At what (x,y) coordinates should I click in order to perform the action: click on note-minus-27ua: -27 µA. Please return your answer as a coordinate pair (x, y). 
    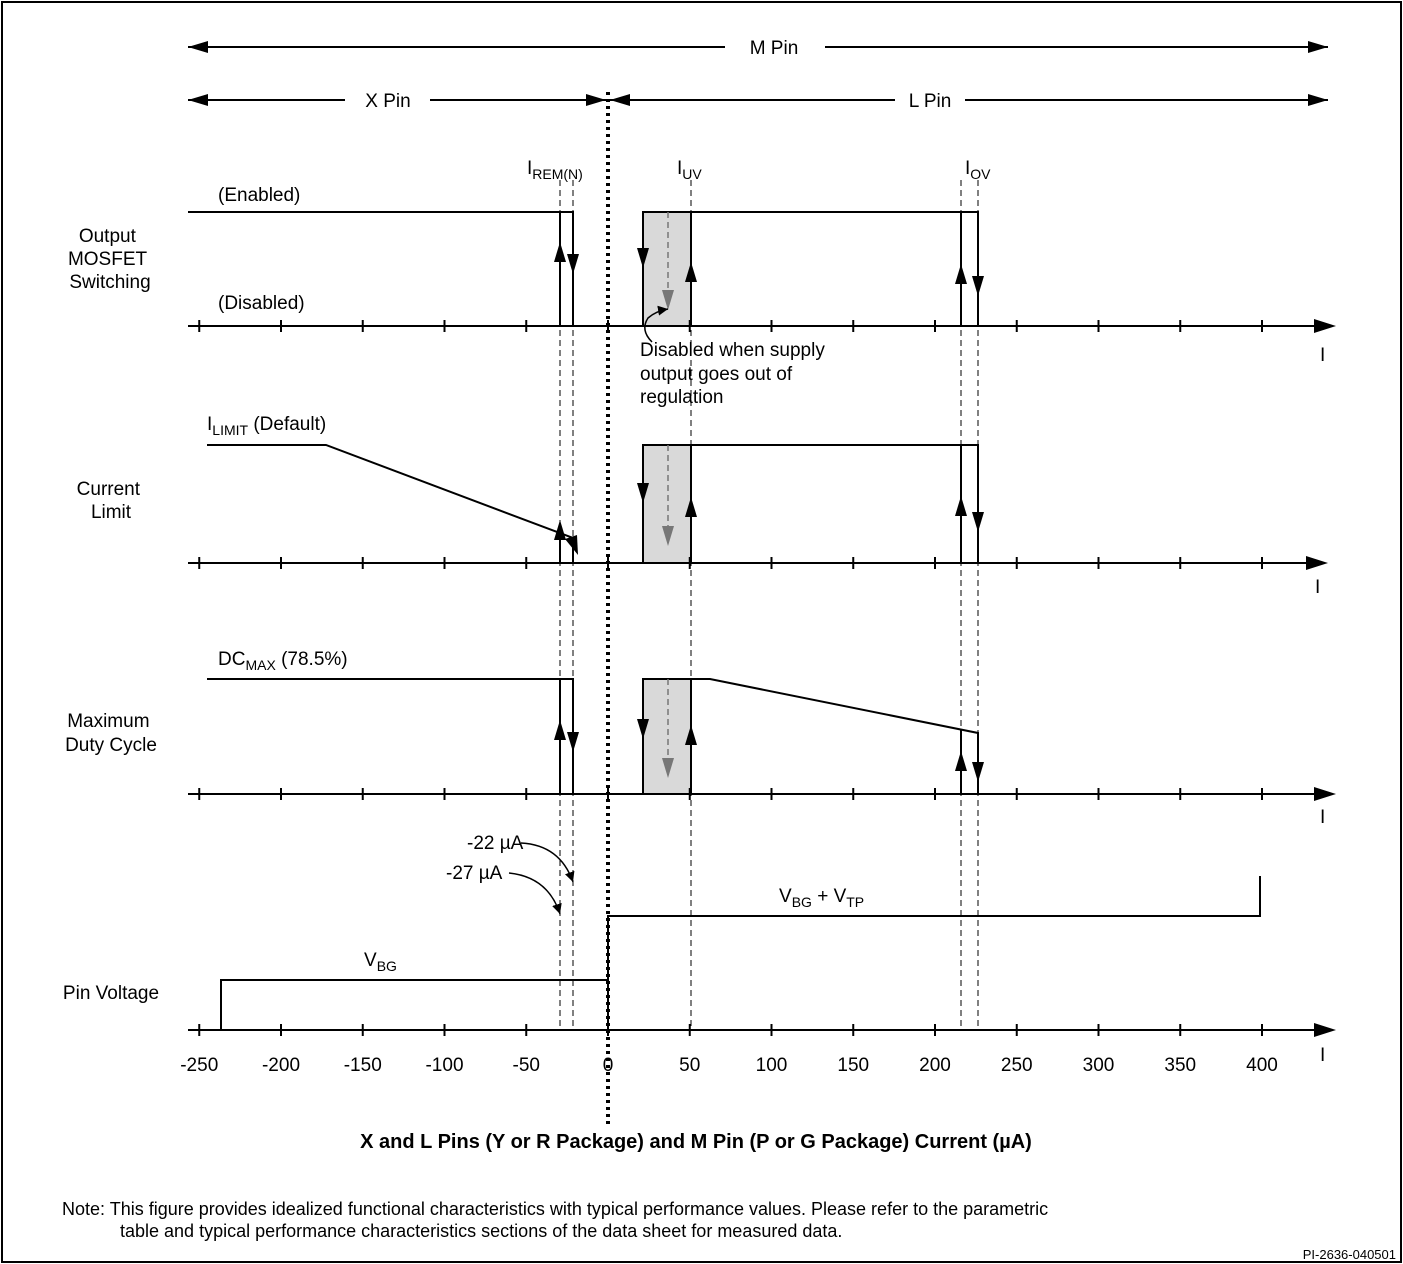
    Looking at the image, I should click on (474, 873).